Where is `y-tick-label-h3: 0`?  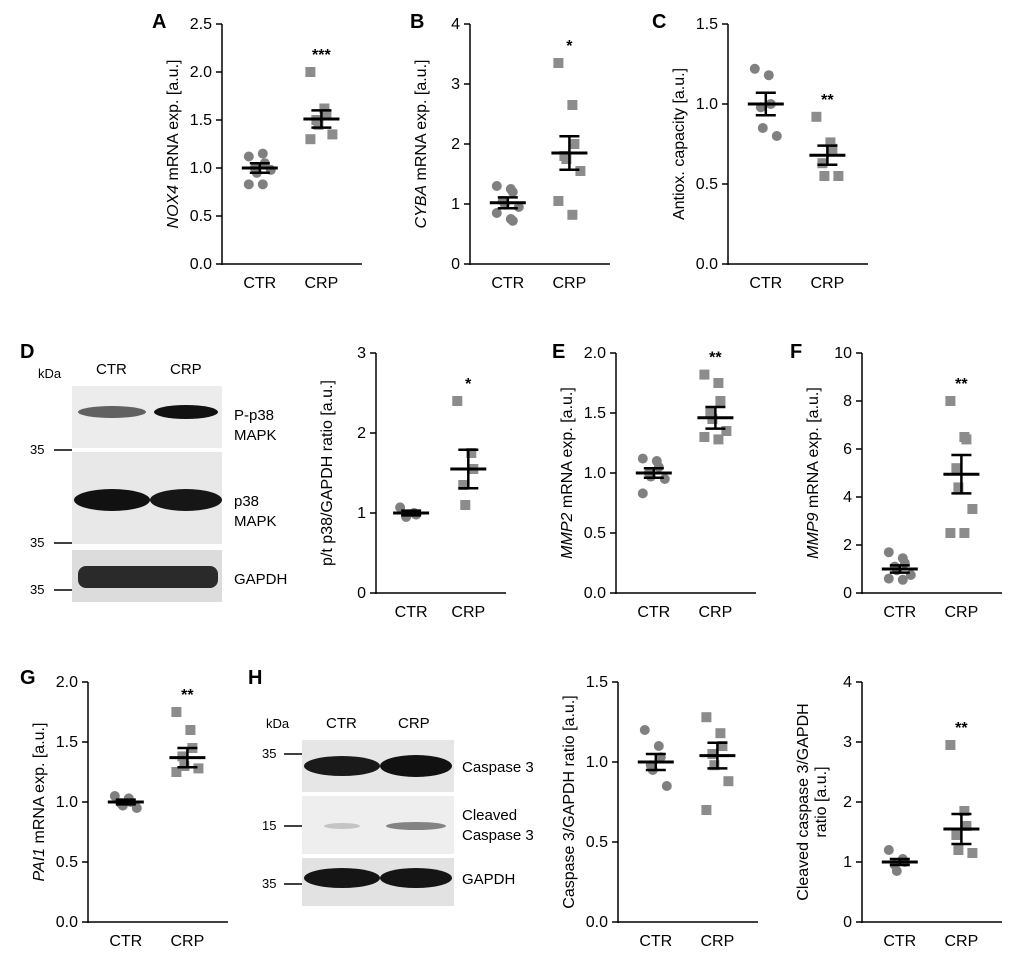
y-tick-label-h3: 0 is located at coordinates (847, 922).